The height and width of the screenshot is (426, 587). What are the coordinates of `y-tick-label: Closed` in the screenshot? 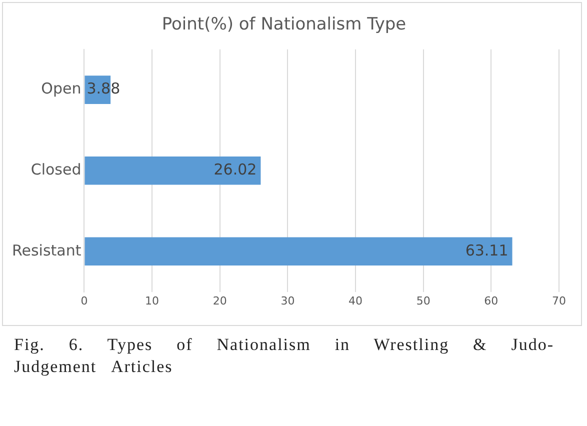 It's located at (56, 169).